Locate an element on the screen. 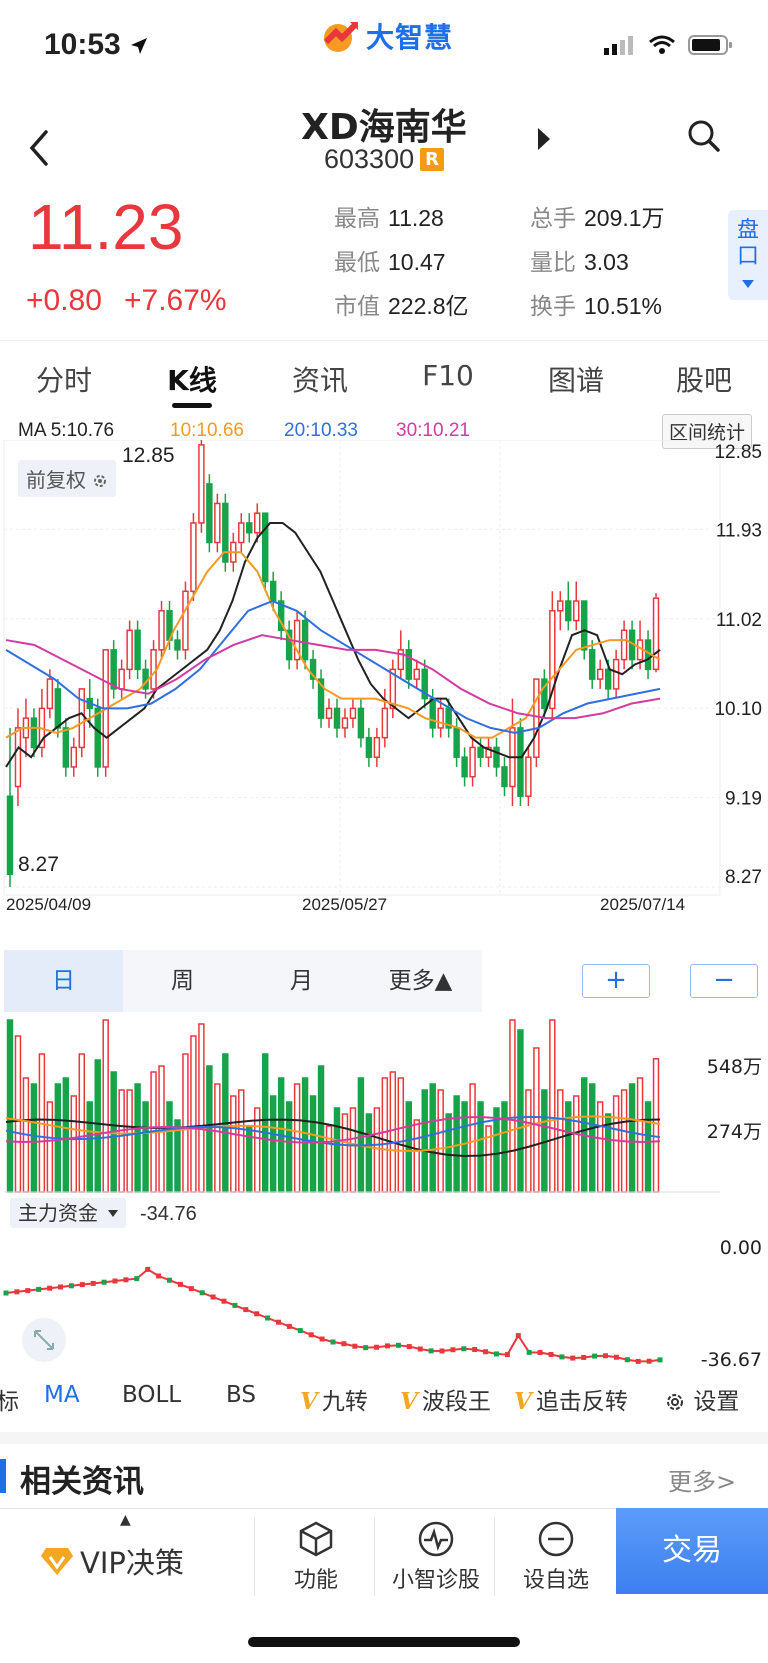  period-week: 周 is located at coordinates (182, 981).